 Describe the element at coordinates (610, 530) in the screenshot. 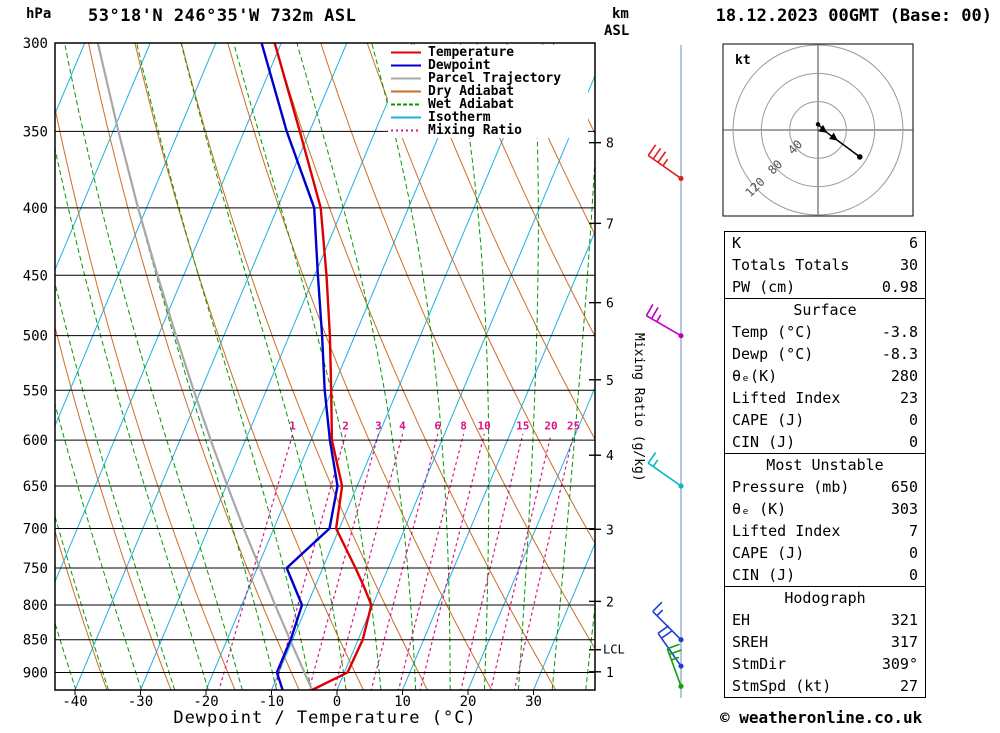

I see `km-tick-label: 3` at that location.